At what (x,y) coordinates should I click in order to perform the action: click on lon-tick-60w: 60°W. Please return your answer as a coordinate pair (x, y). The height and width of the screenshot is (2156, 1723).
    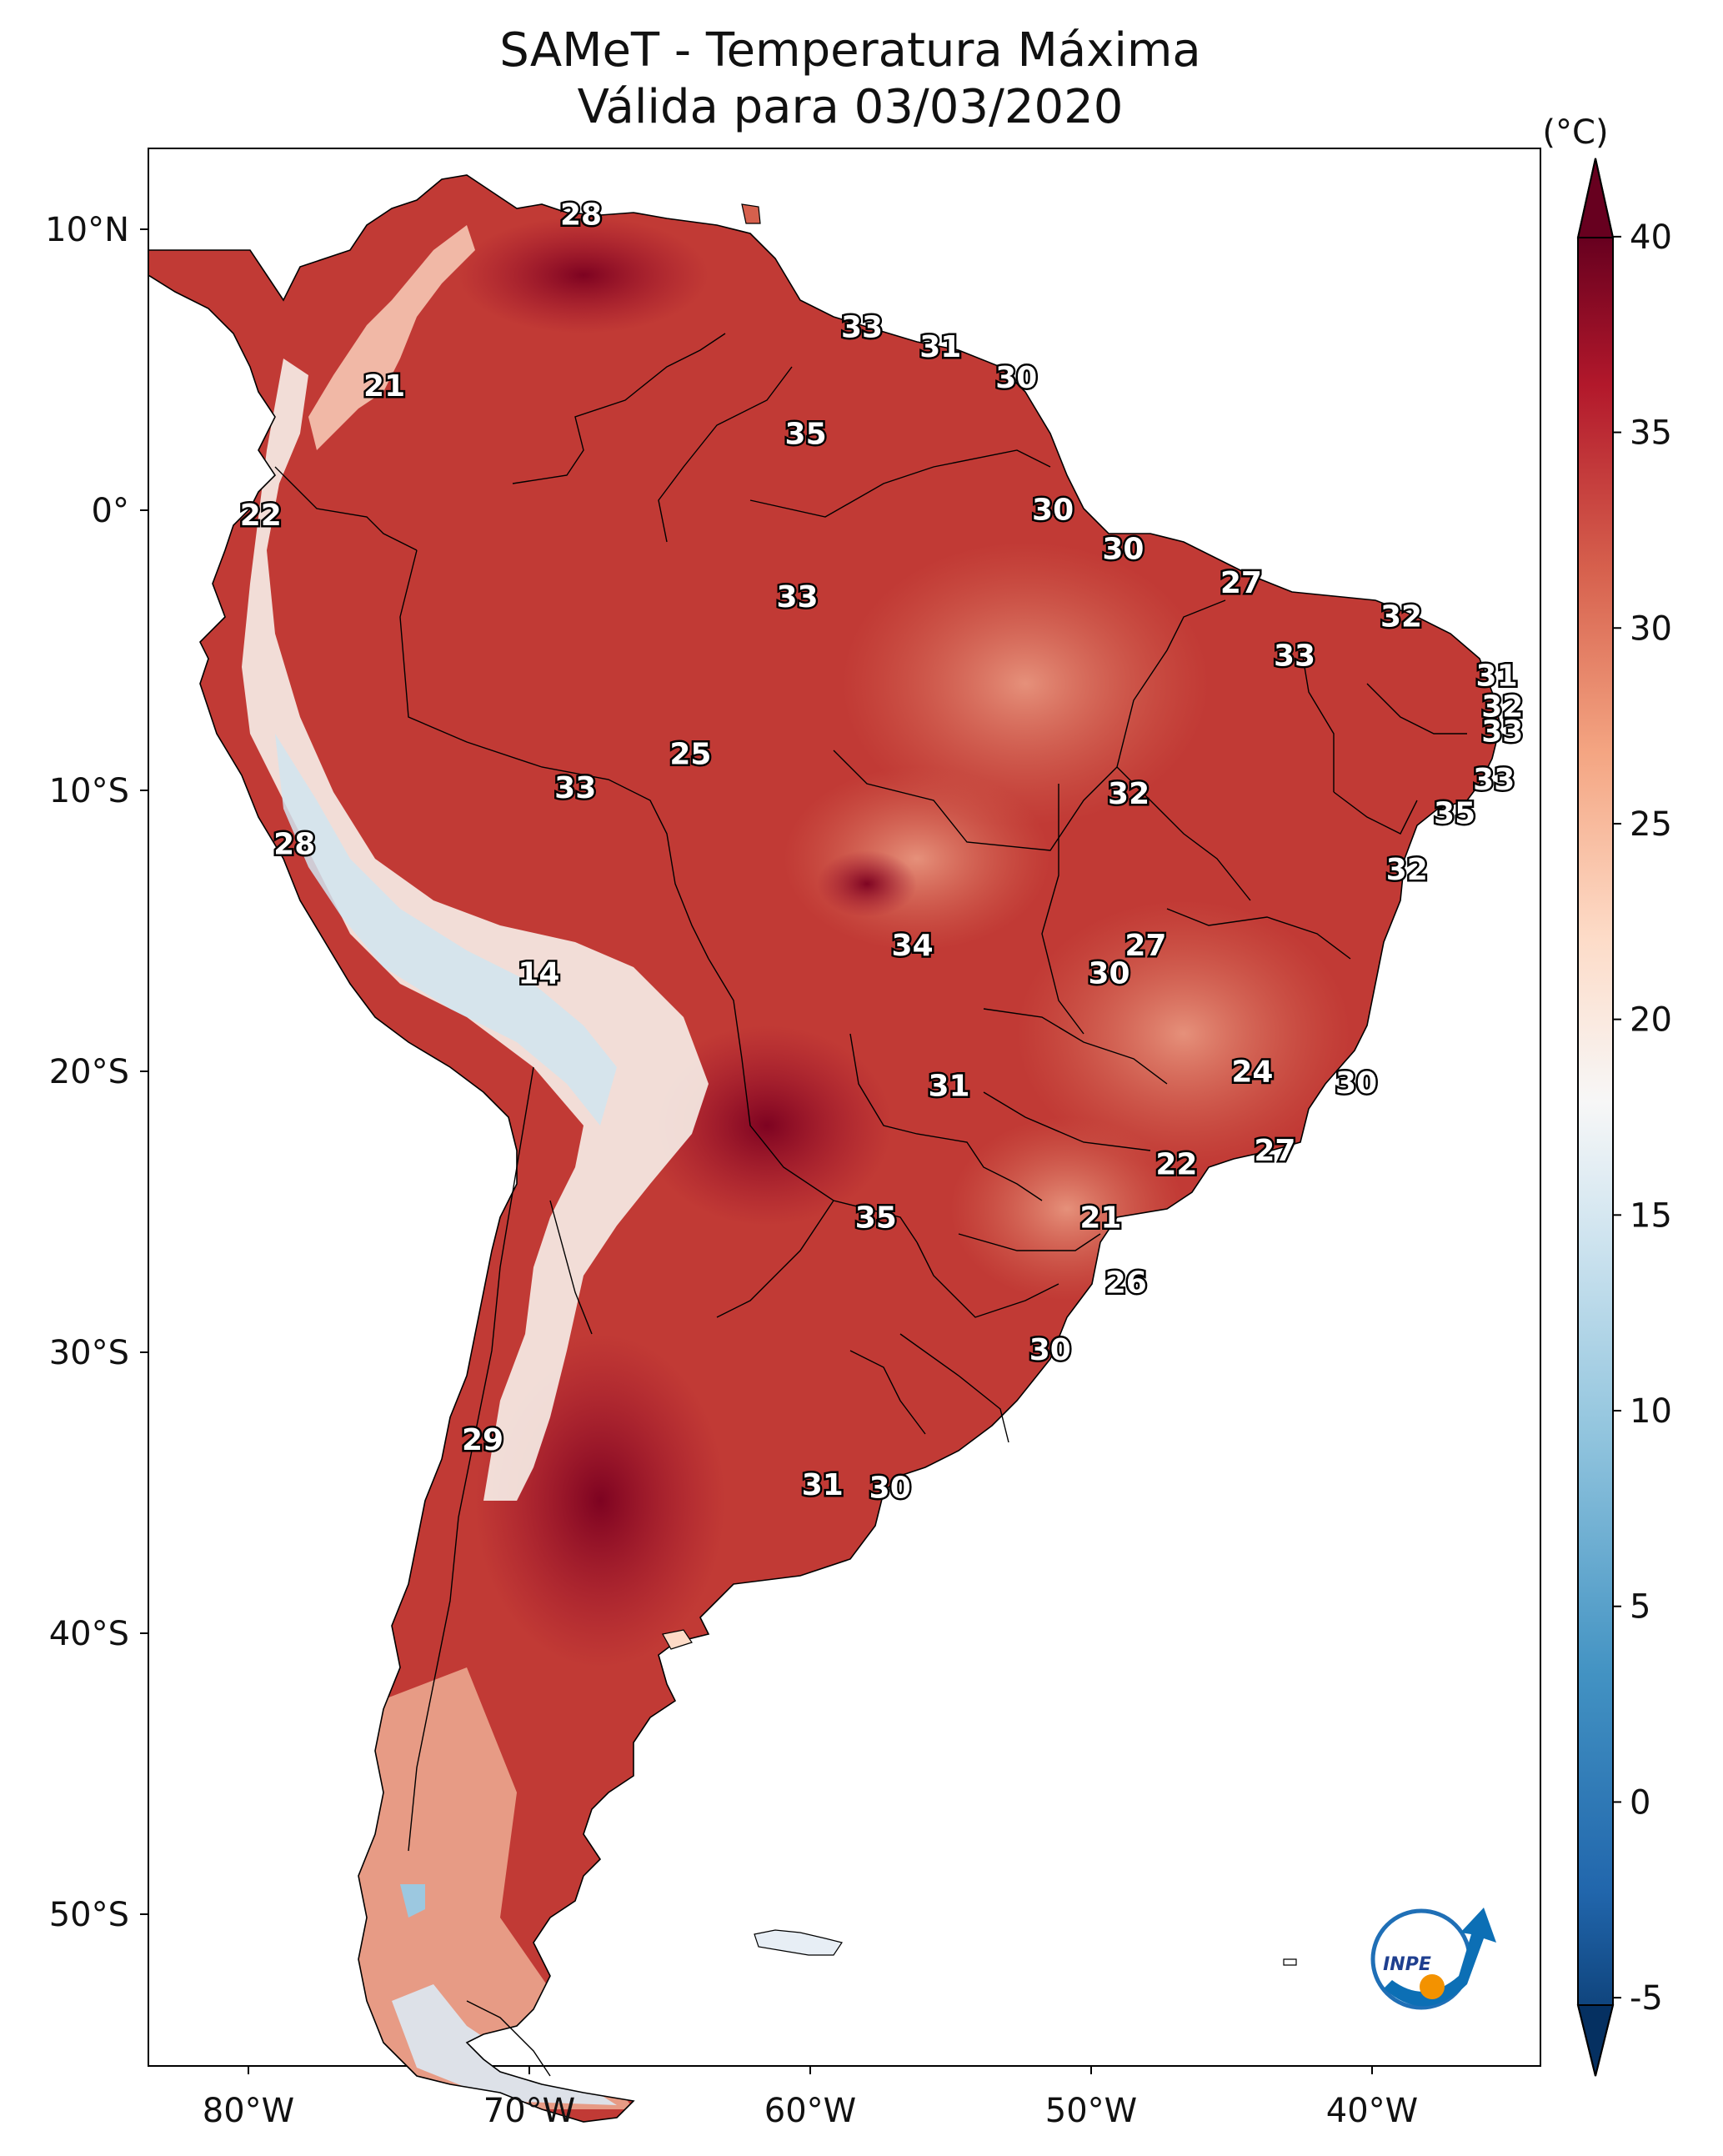
    Looking at the image, I should click on (810, 2111).